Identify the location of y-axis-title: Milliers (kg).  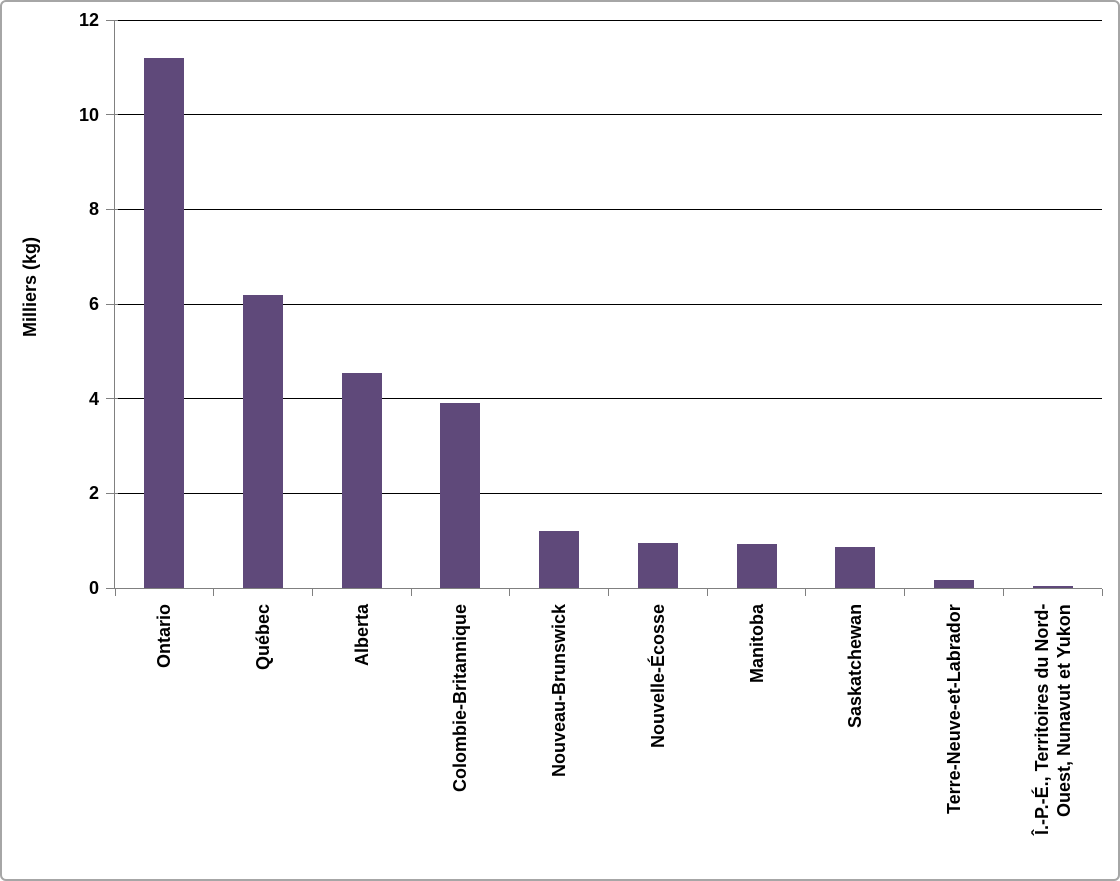
(30, 287).